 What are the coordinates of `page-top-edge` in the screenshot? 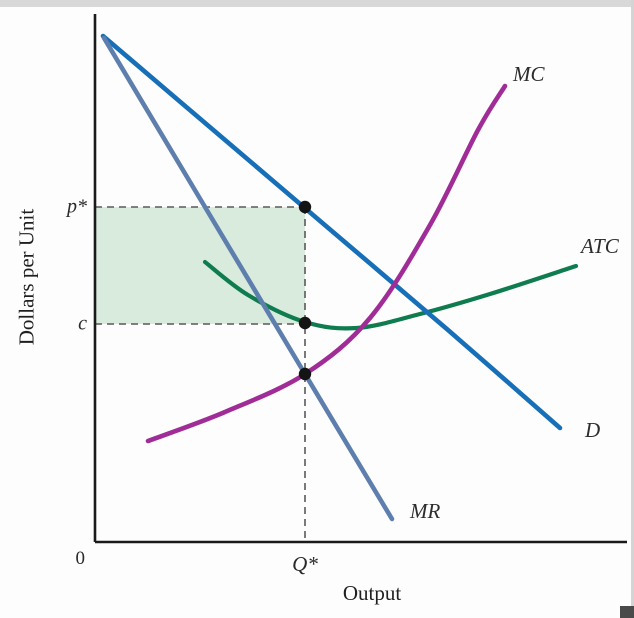 It's located at (317, 3).